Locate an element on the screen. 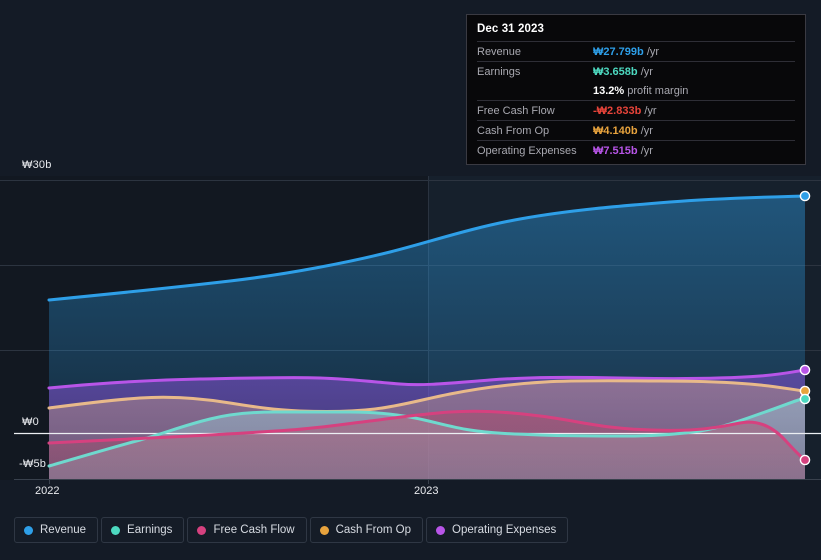 Image resolution: width=821 pixels, height=560 pixels. tooltip-row-cash-from-op: Cash From Op ₩4.140b /yr is located at coordinates (636, 130).